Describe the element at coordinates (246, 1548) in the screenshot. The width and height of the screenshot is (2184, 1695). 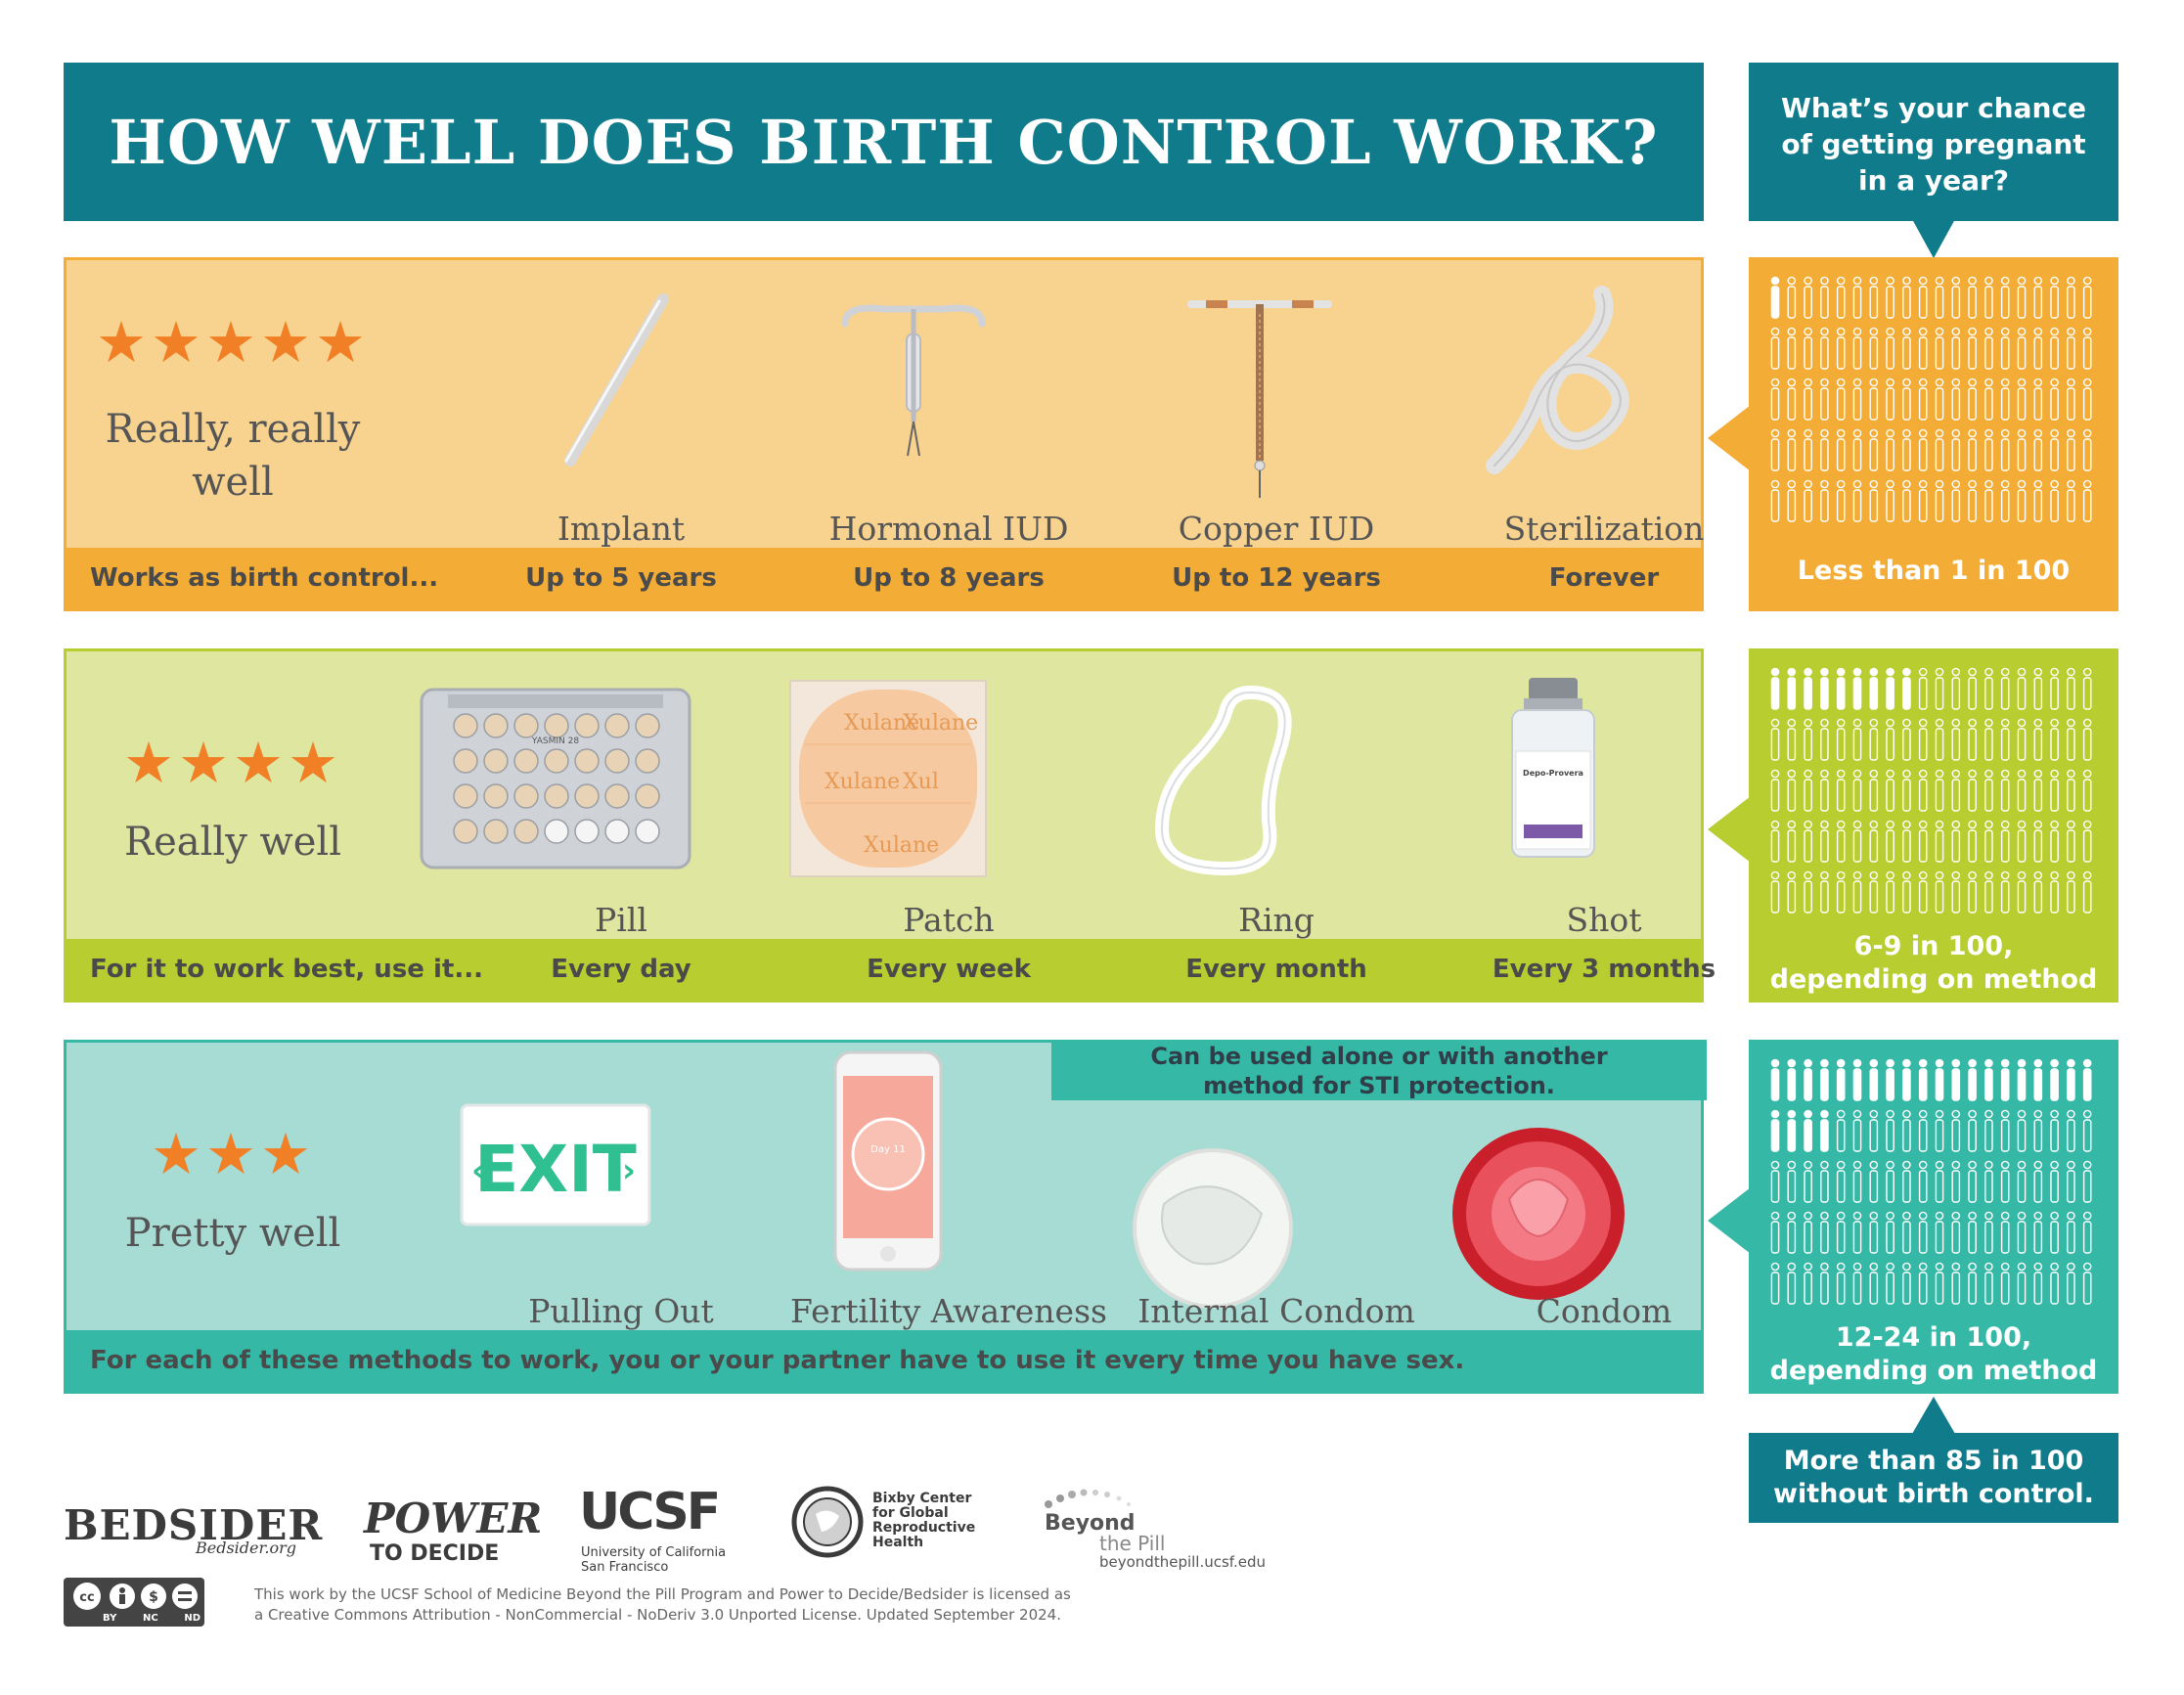
I see `bedsider-url: Bedsider.org` at that location.